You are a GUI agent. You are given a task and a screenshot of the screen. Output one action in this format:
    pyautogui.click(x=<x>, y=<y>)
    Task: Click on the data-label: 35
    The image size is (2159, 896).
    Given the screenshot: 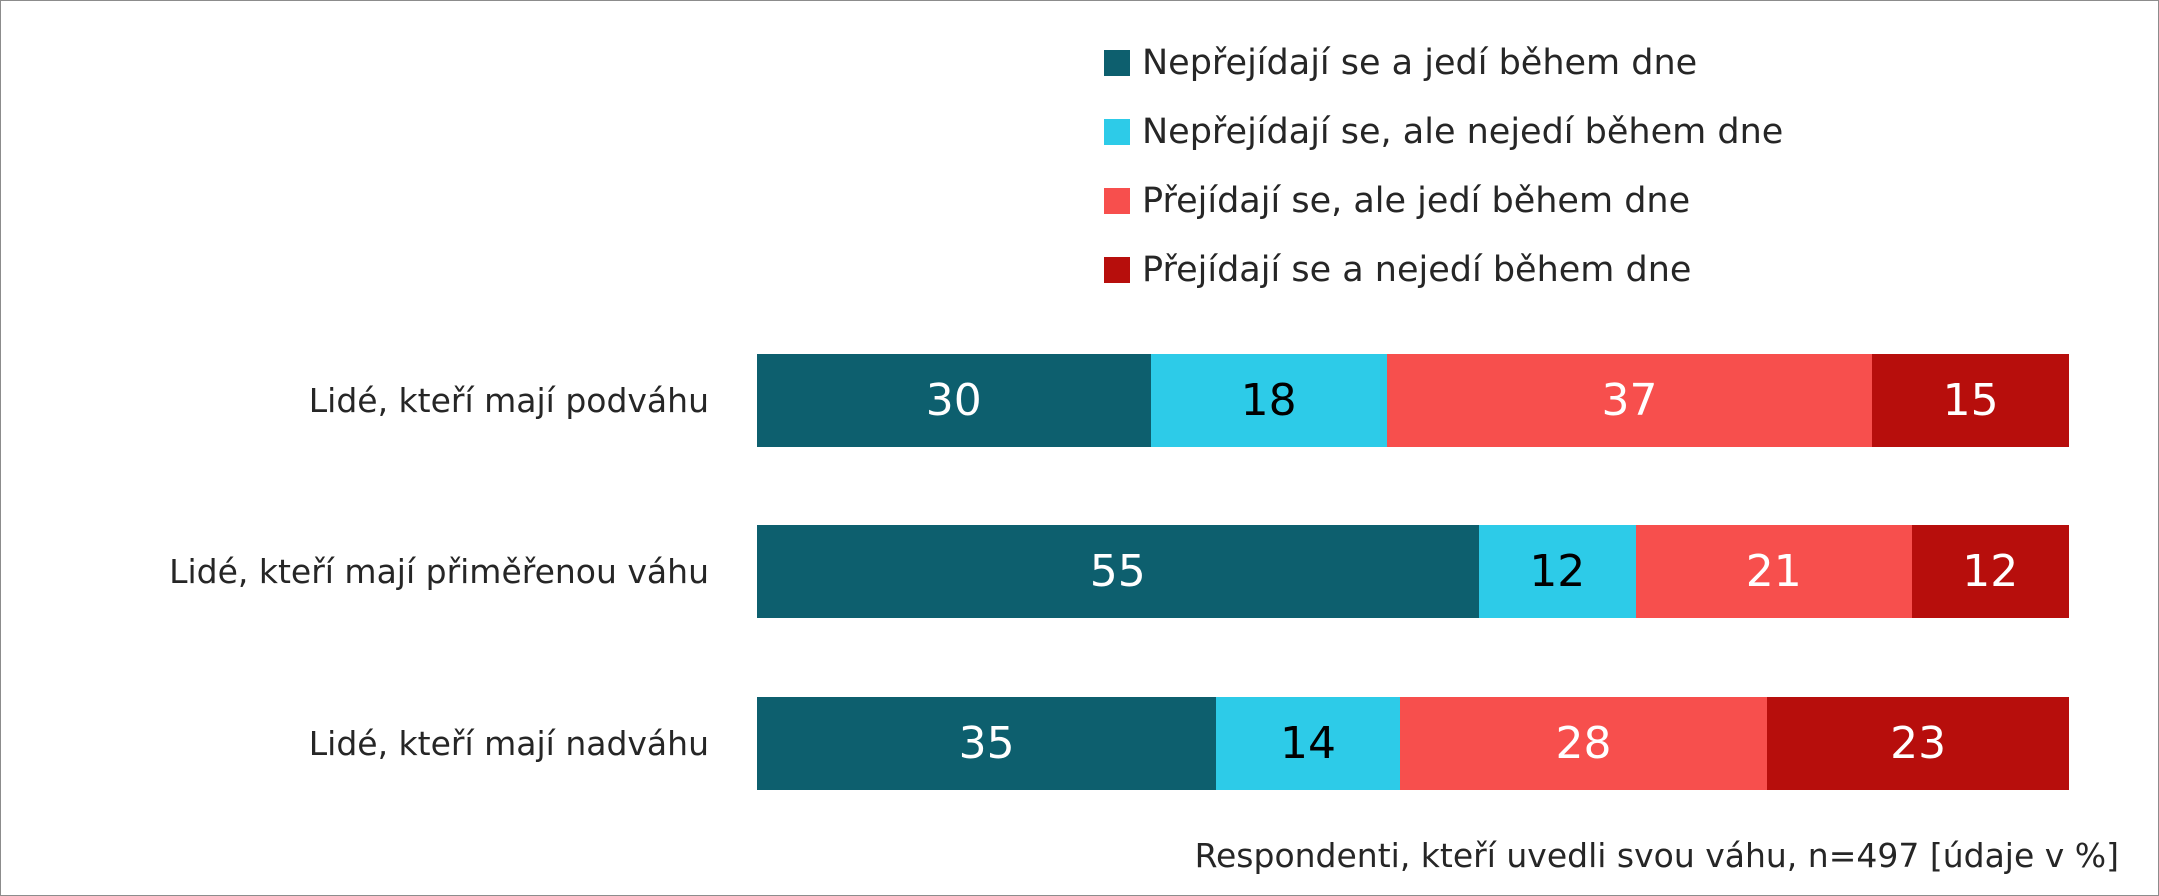 What is the action you would take?
    pyautogui.click(x=986, y=743)
    